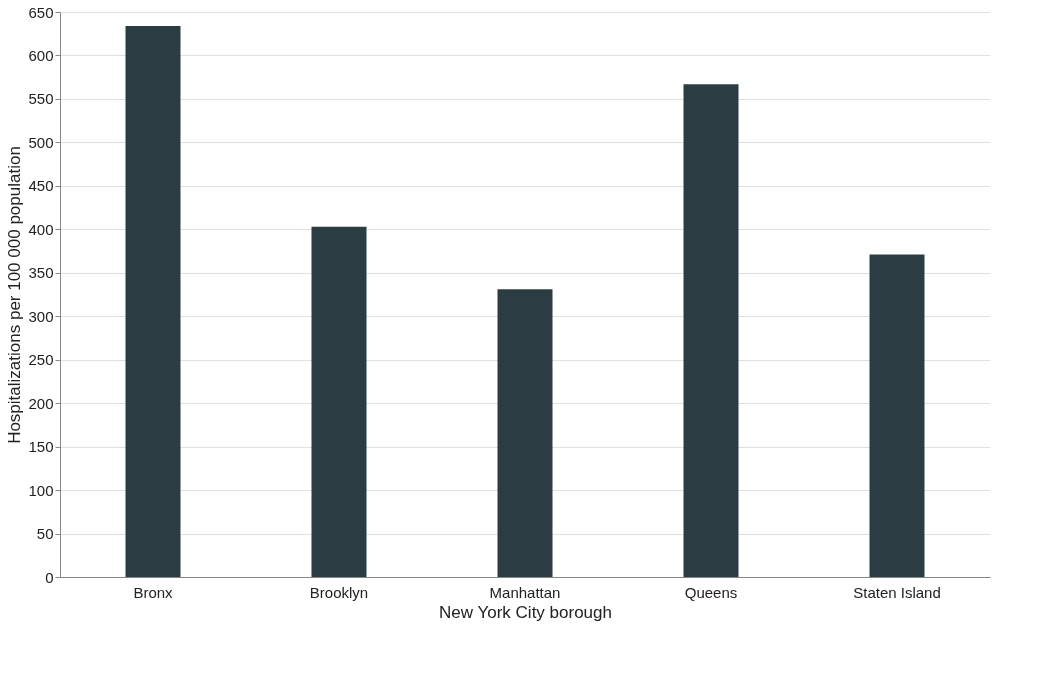 The image size is (1051, 675). Describe the element at coordinates (15, 295) in the screenshot. I see `y-axis-title: Hospitalizations per 100 000 population` at that location.